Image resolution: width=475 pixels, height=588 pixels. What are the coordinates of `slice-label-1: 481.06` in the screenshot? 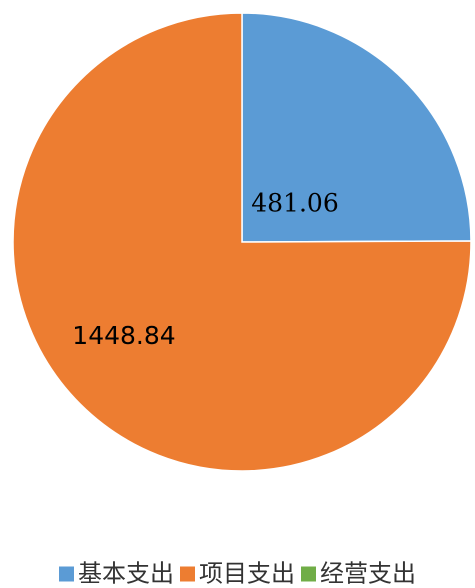 It's located at (294, 203).